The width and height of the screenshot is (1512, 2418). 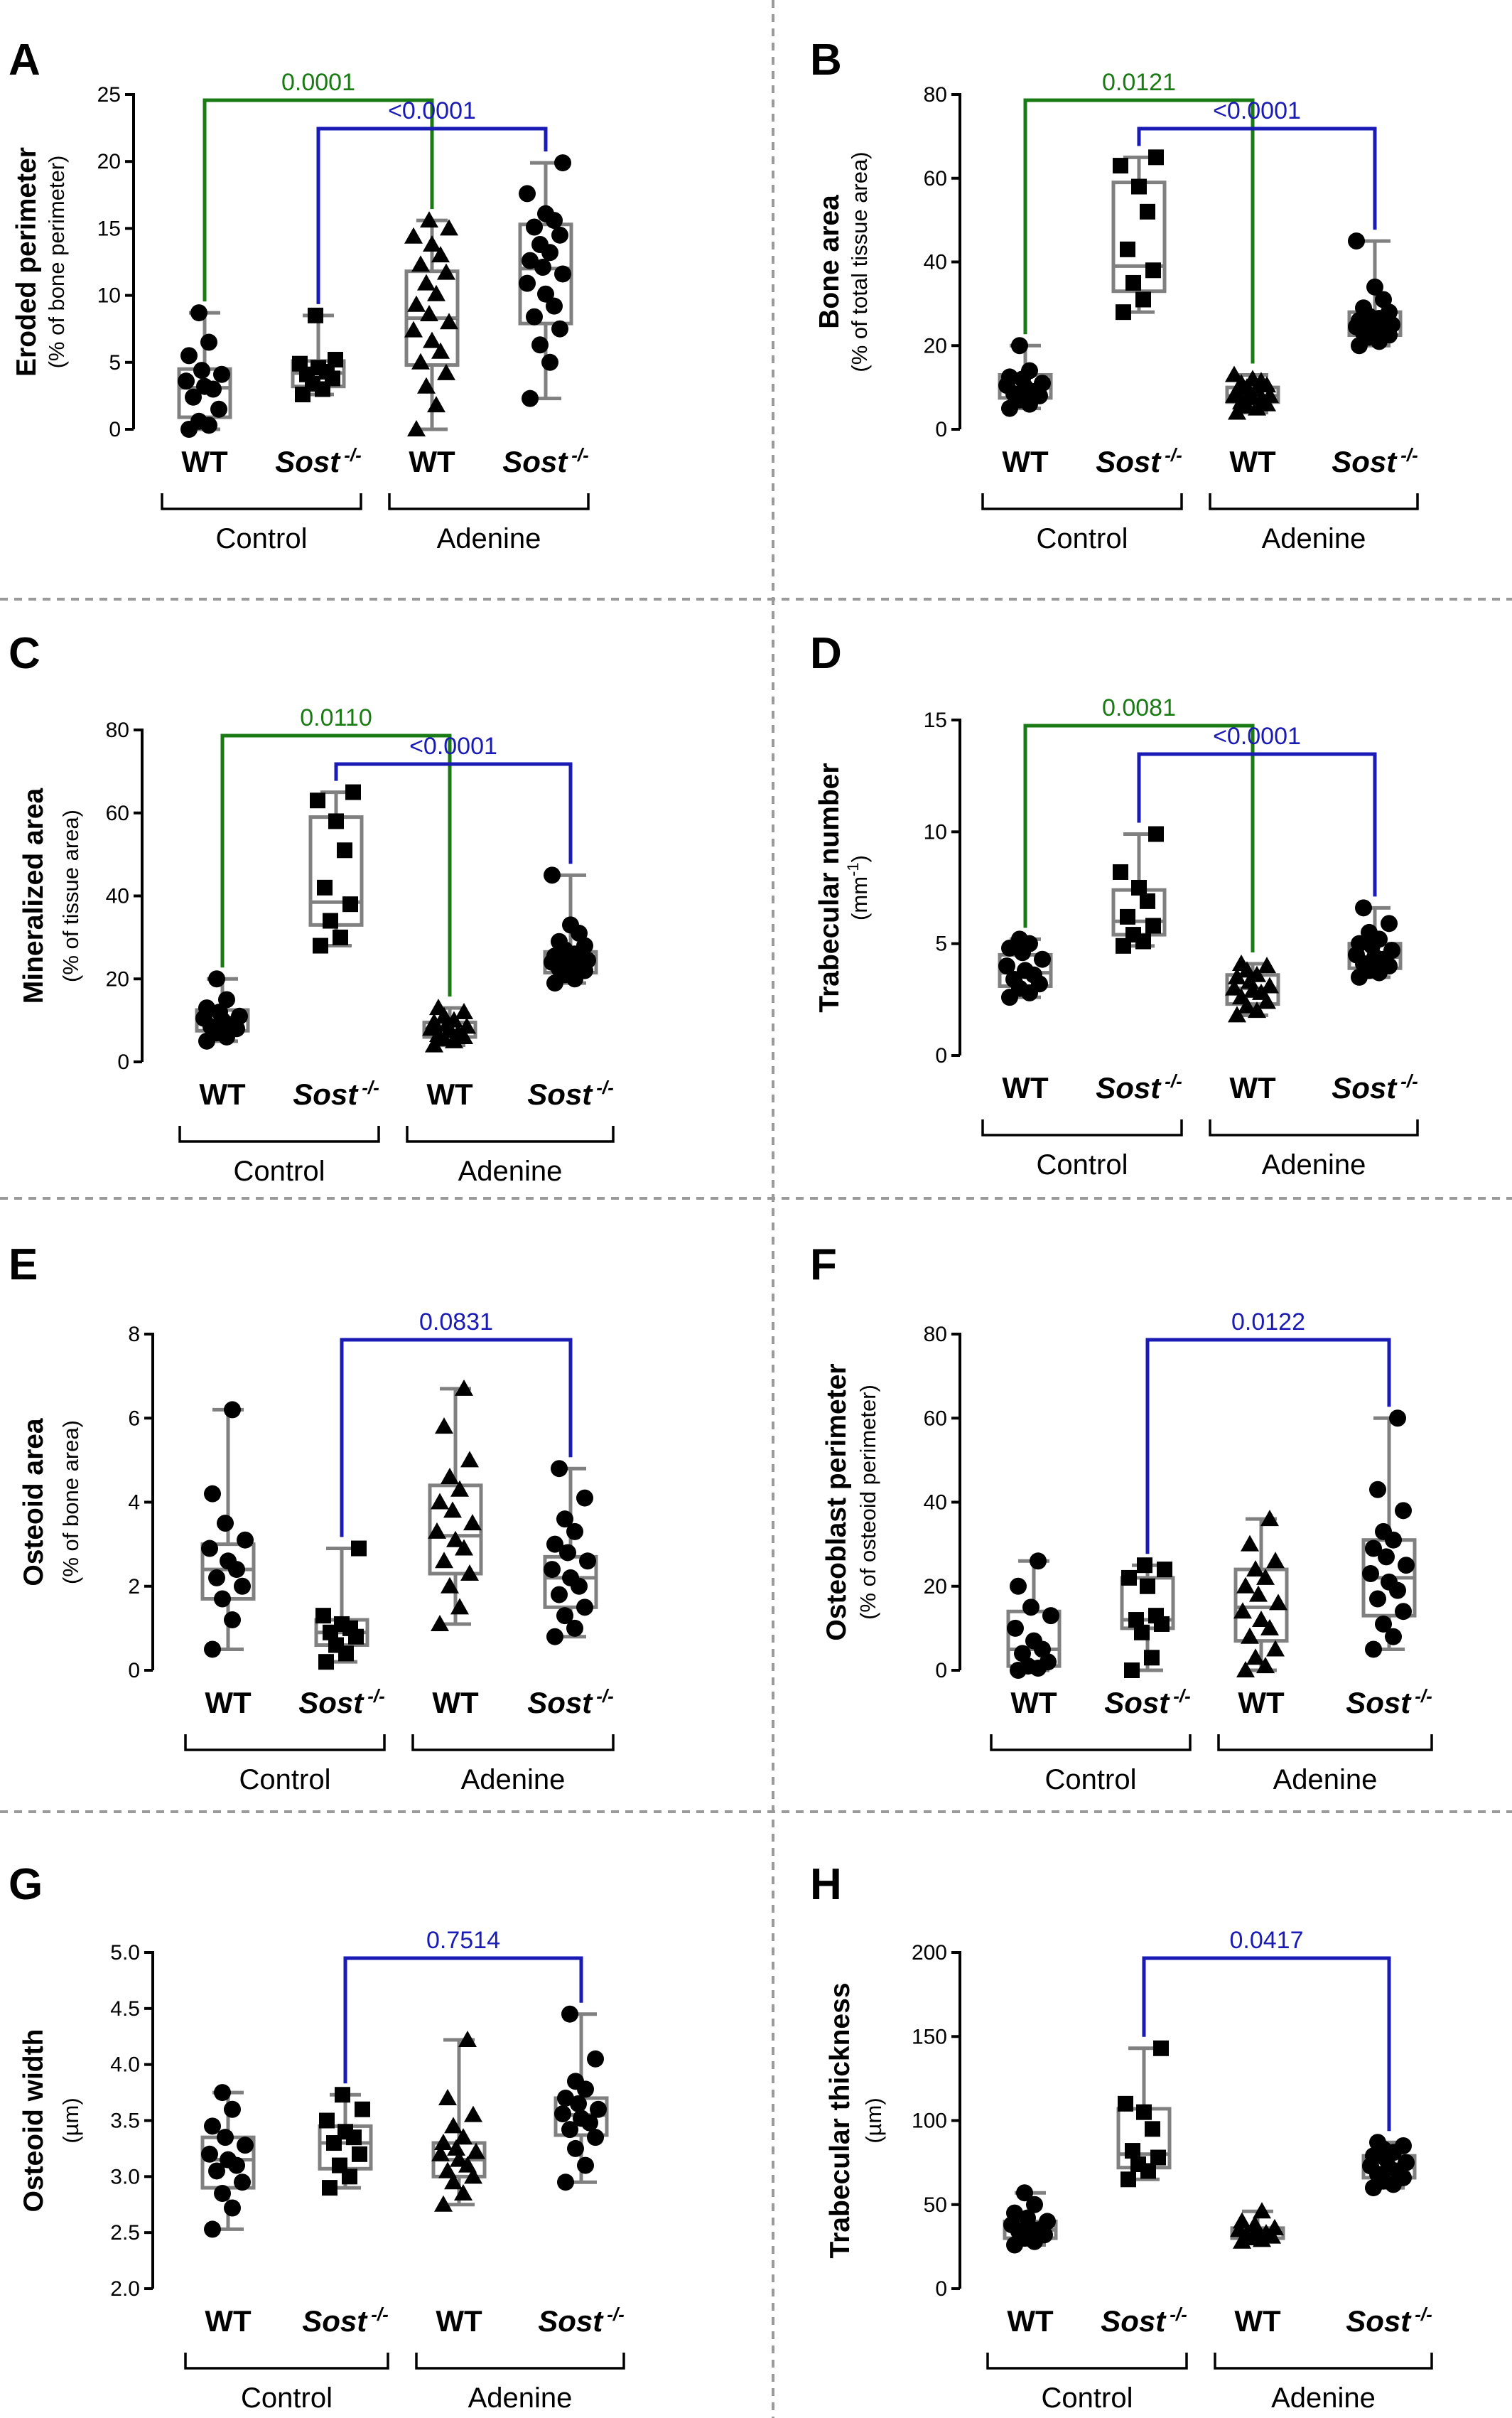 I want to click on y-tick-label: 3.0, so click(x=125, y=2176).